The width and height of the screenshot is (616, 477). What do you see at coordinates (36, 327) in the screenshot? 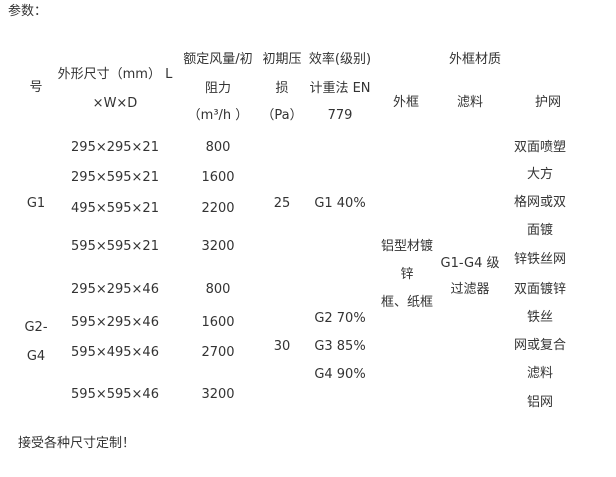
I see `cell-model: G2-` at bounding box center [36, 327].